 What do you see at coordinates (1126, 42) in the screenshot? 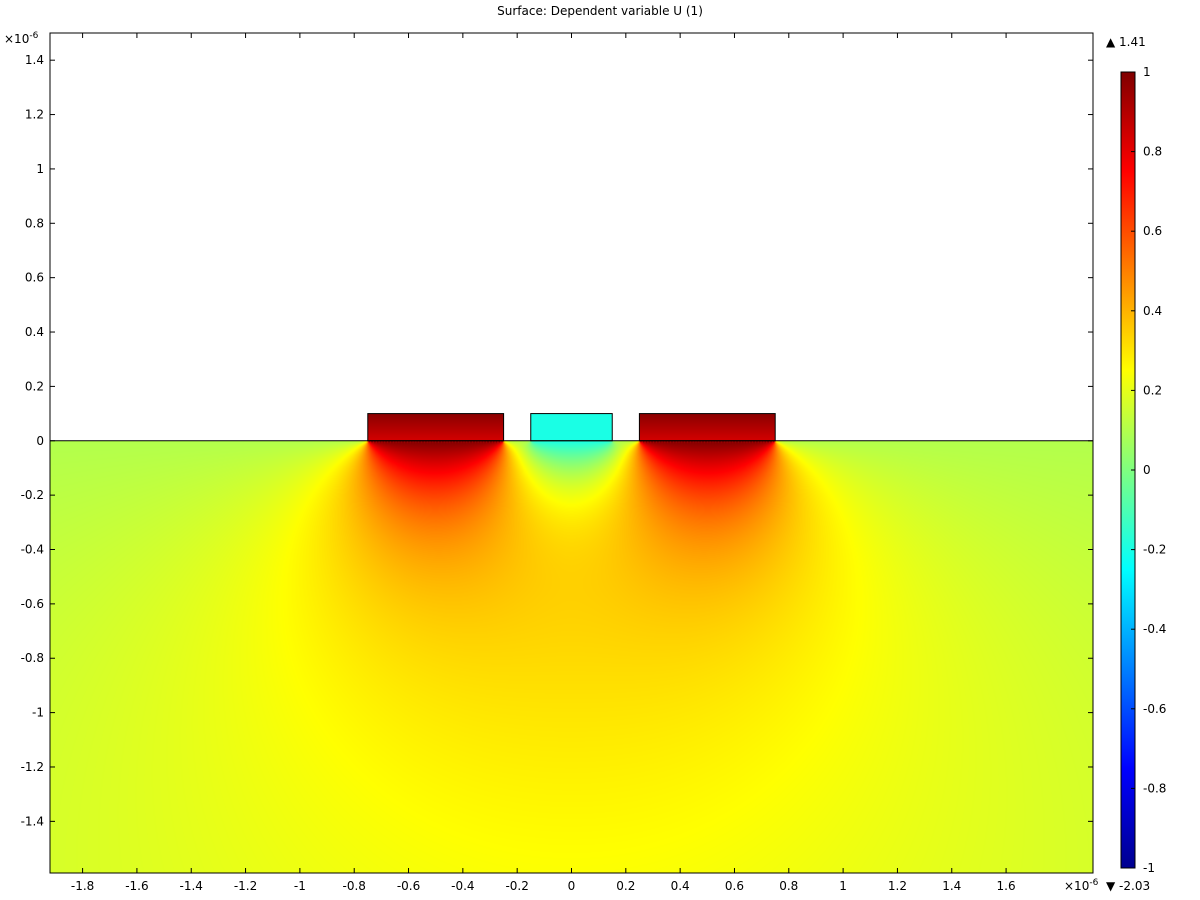
I see `colorbar-max-label: ▲ 1.41` at bounding box center [1126, 42].